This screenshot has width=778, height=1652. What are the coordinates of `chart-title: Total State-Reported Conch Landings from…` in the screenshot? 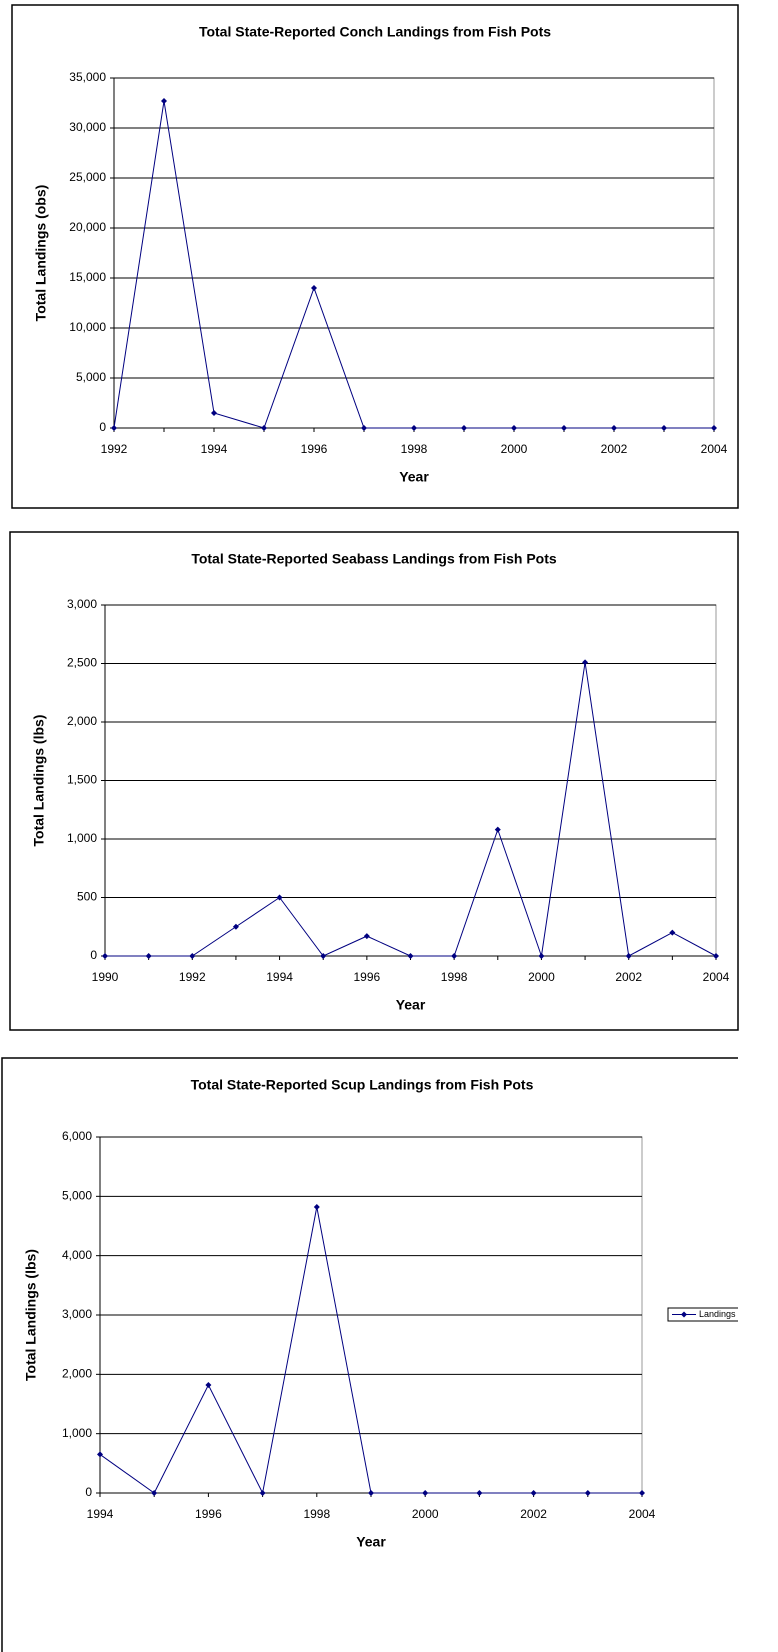 It's located at (375, 32).